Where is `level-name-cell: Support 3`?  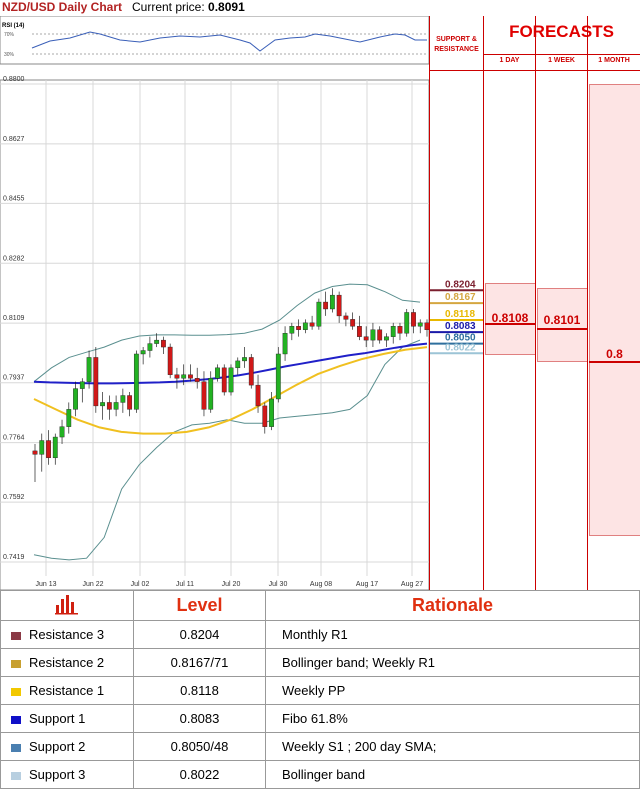 level-name-cell: Support 3 is located at coordinates (67, 774).